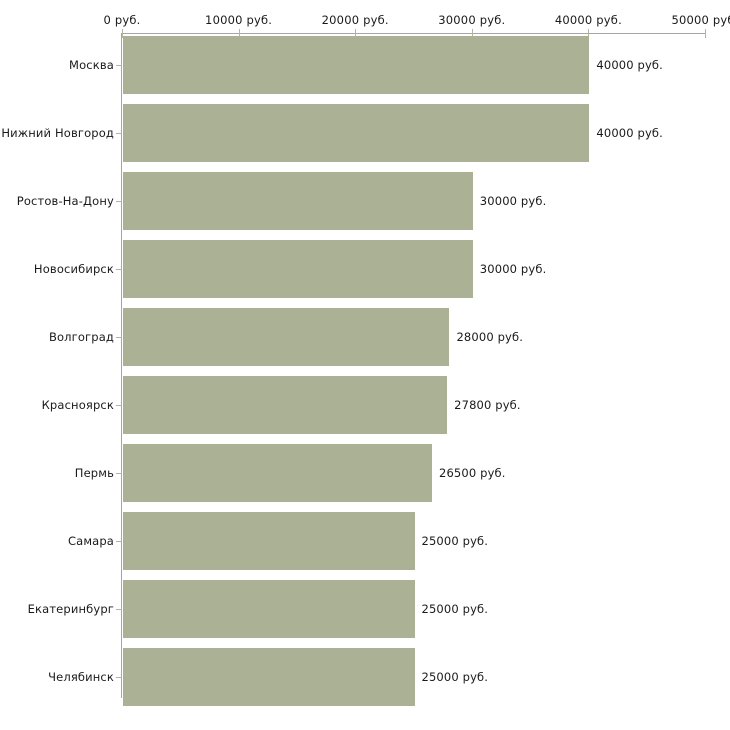 This screenshot has width=730, height=730. I want to click on category-label-row: Екатеринбург, so click(57, 609).